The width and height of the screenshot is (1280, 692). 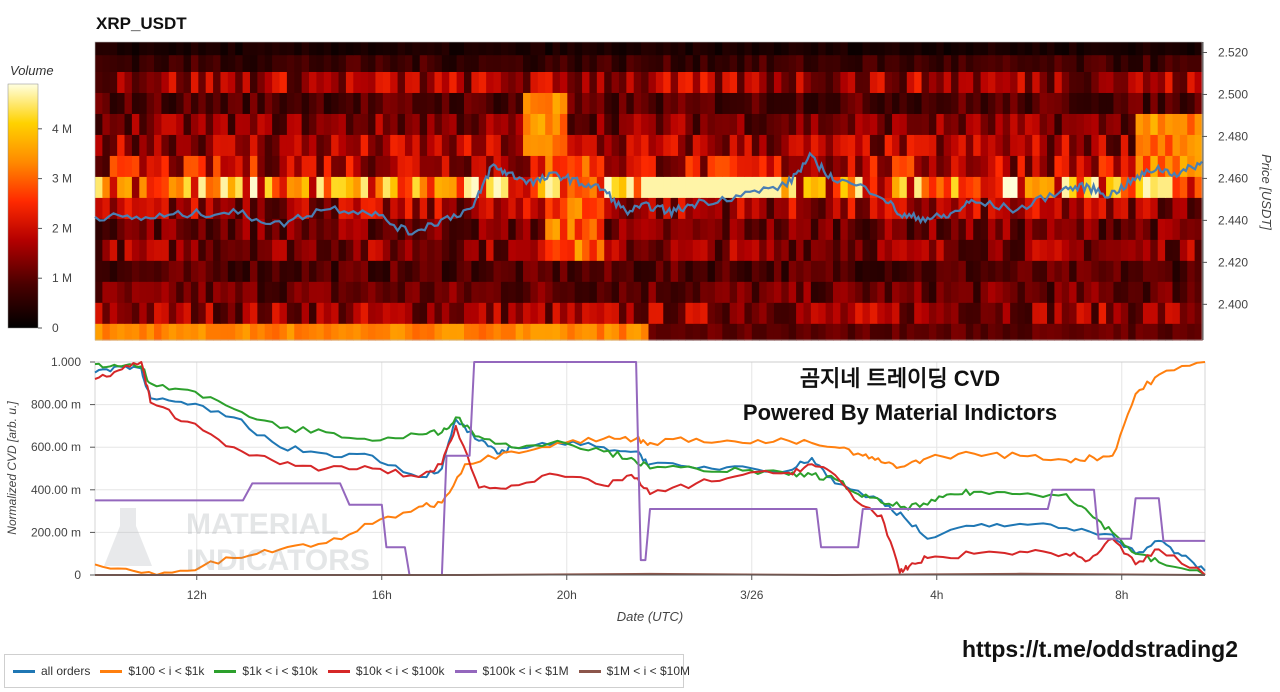 I want to click on cvd-y-tick-label: 200.00 m, so click(x=56, y=532).